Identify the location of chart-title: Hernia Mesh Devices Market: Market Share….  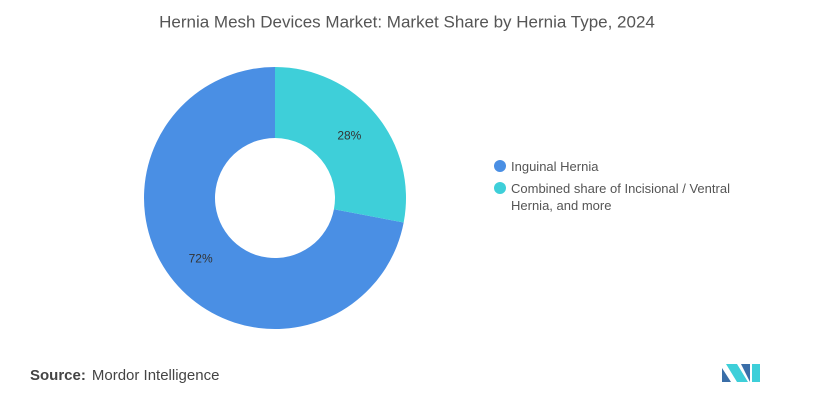
(407, 21).